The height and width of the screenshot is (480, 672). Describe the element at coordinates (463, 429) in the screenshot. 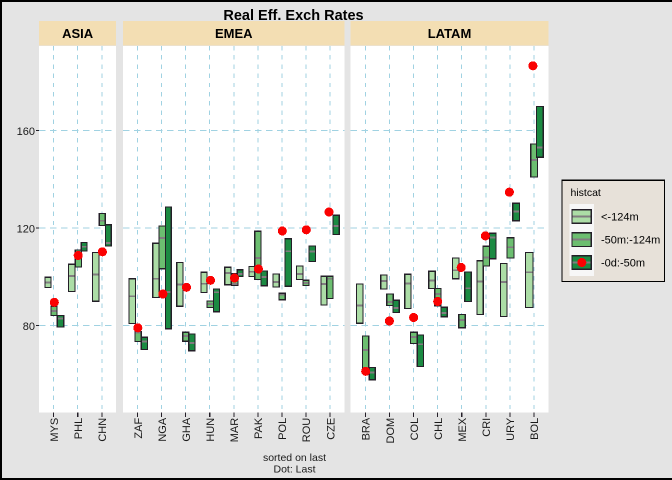

I see `svg-text: MEX` at that location.